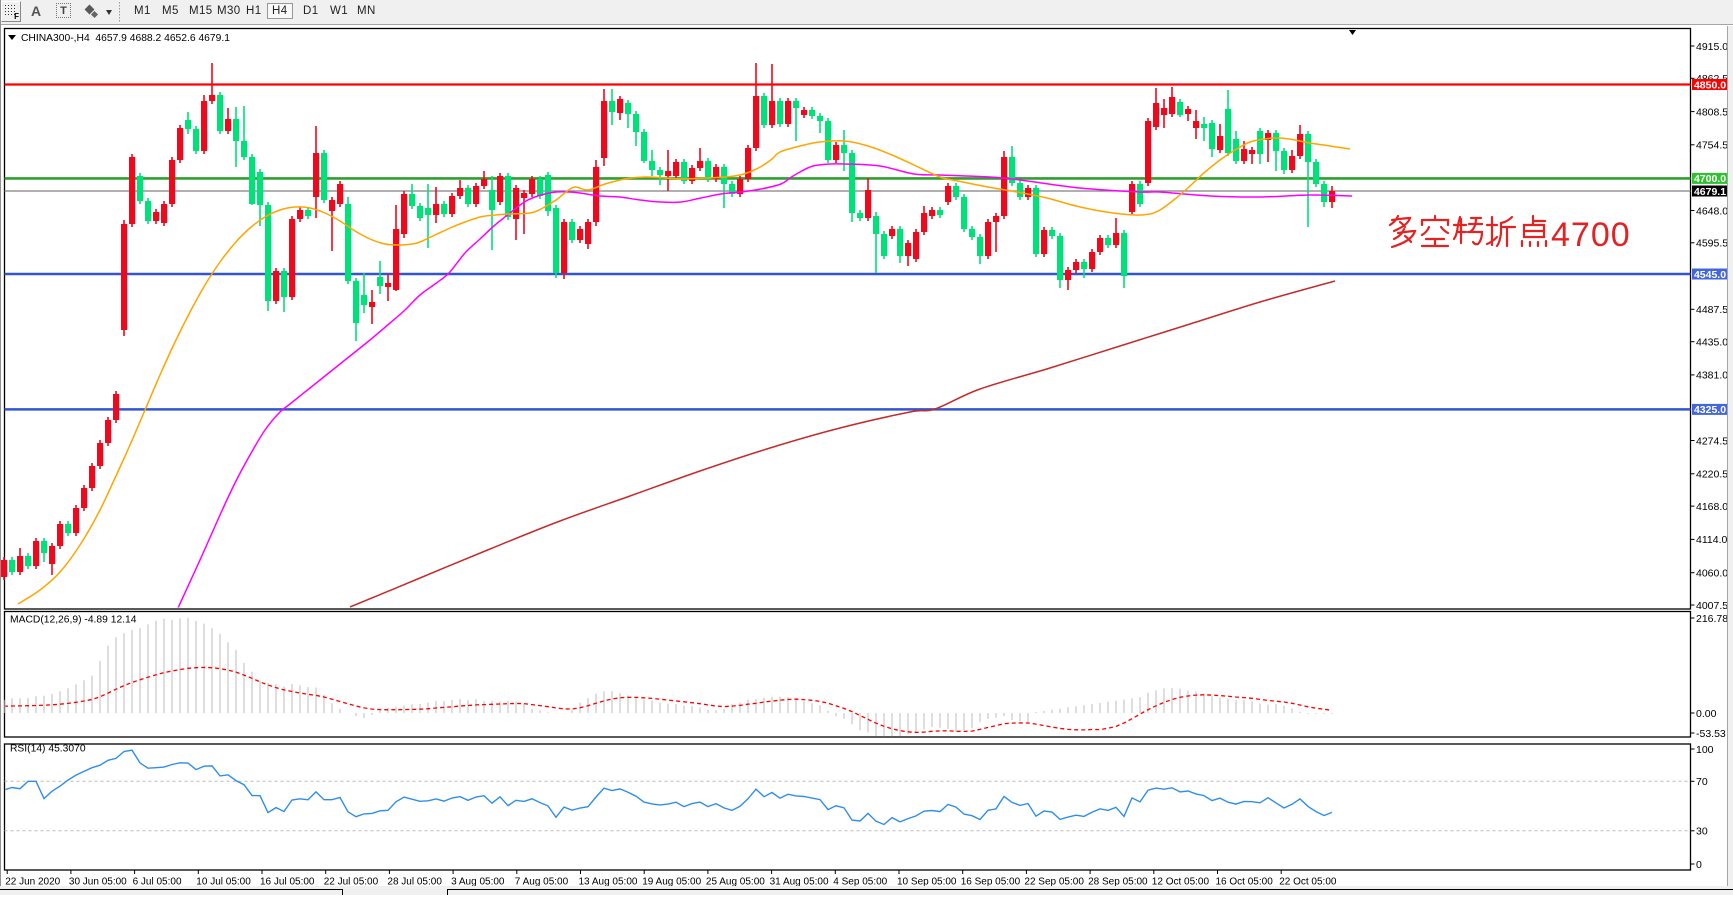 This screenshot has height=900, width=1733. I want to click on svg-text: 25 Aug 05:00, so click(735, 882).